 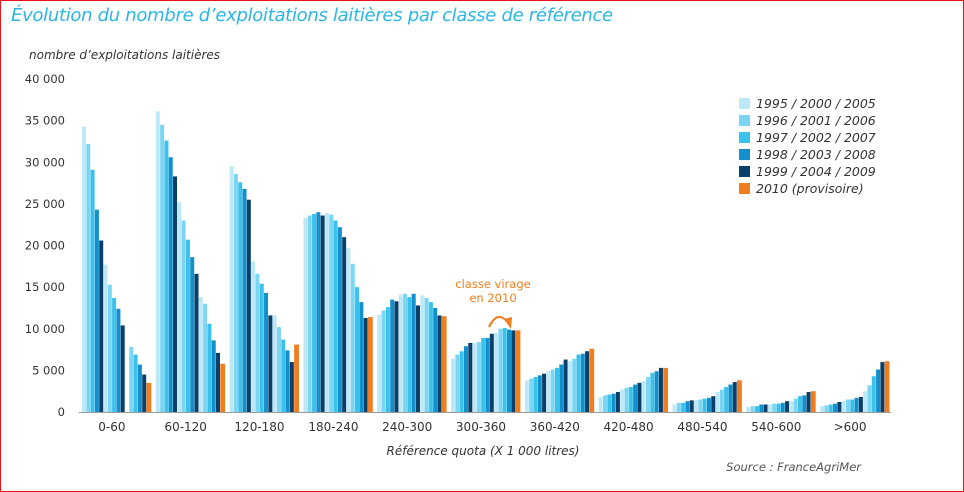 I want to click on y-tick-label: 10 000, so click(x=45, y=329).